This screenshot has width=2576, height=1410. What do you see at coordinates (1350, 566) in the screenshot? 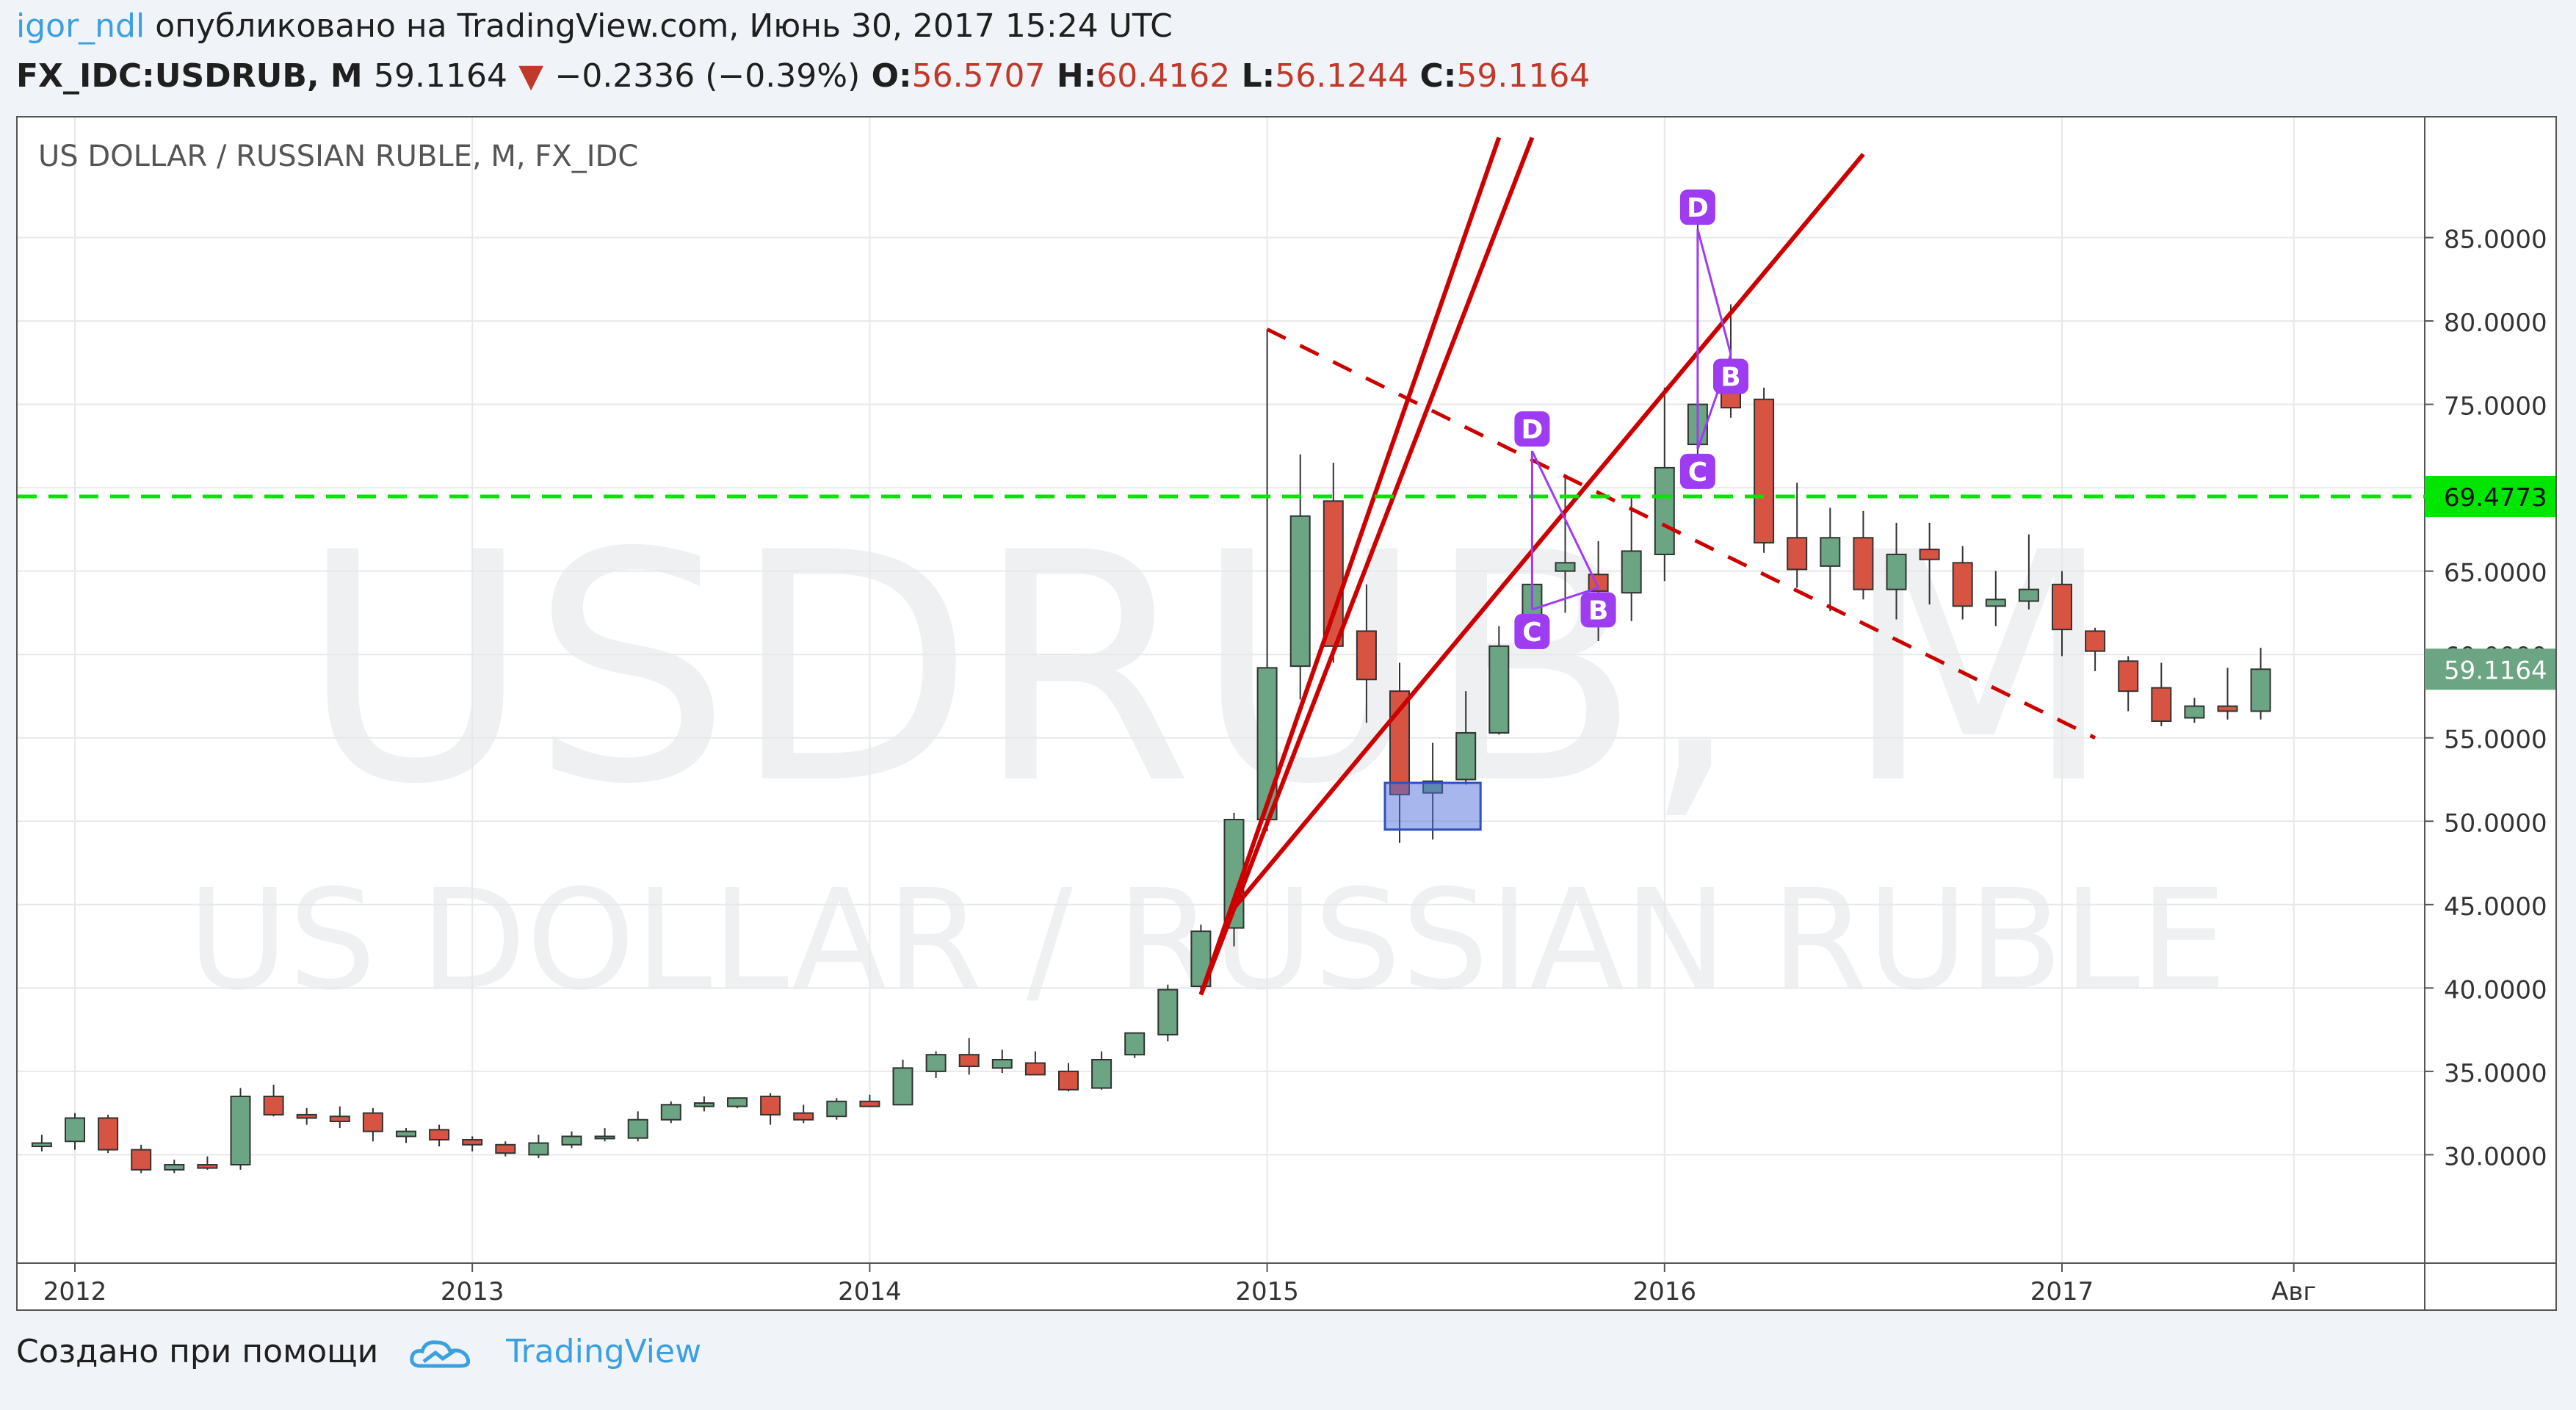
I see `trendline` at bounding box center [1350, 566].